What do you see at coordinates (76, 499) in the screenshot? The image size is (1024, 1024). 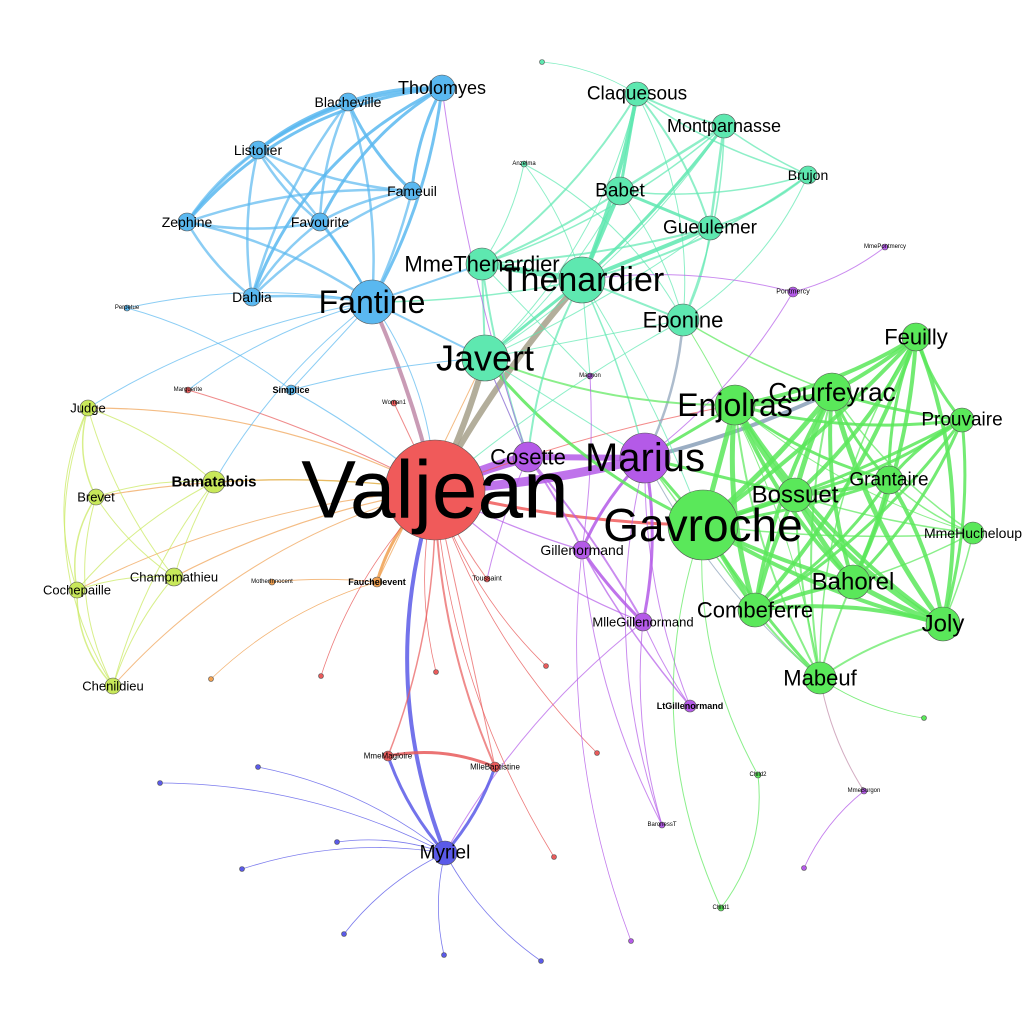 I see `edge-judge-cochepaille` at bounding box center [76, 499].